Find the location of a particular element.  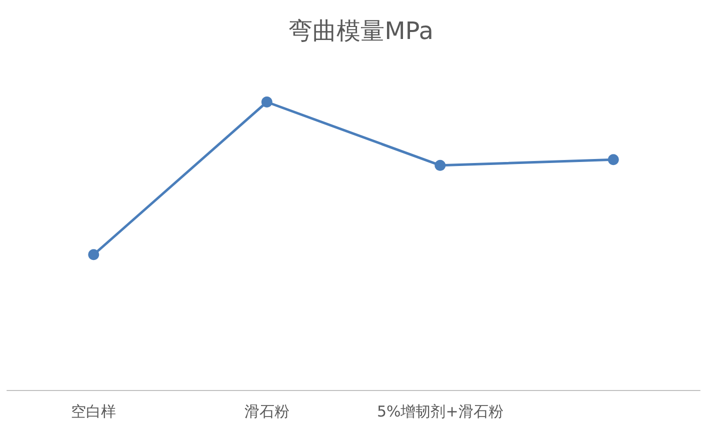

x-tick-label: 5%增韧剂+滑石粉 is located at coordinates (440, 411).